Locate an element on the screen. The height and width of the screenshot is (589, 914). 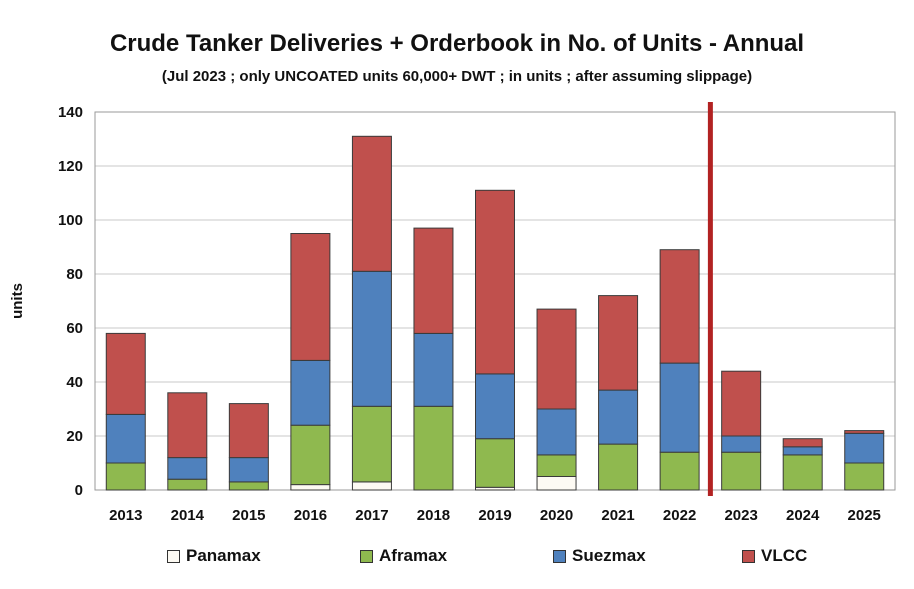
x-tick-label: 2014 is located at coordinates (188, 515).